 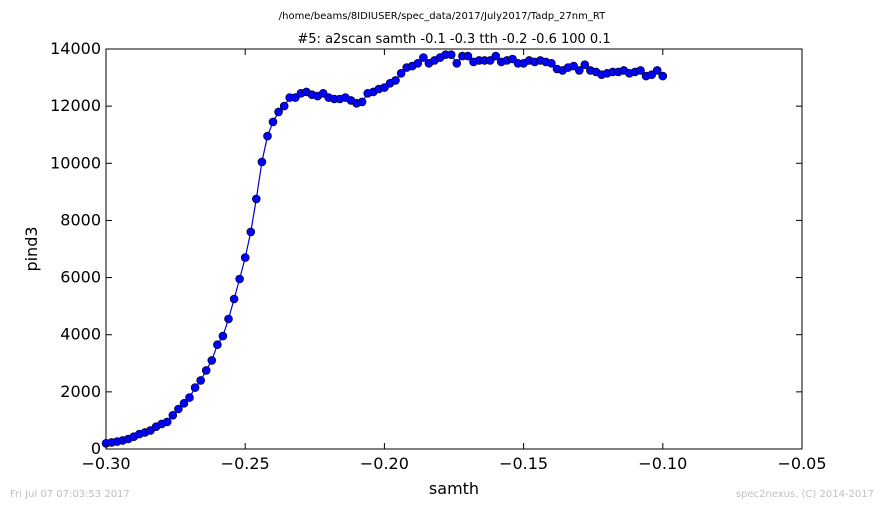 What do you see at coordinates (80, 219) in the screenshot?
I see `y-tick-label: 8000` at bounding box center [80, 219].